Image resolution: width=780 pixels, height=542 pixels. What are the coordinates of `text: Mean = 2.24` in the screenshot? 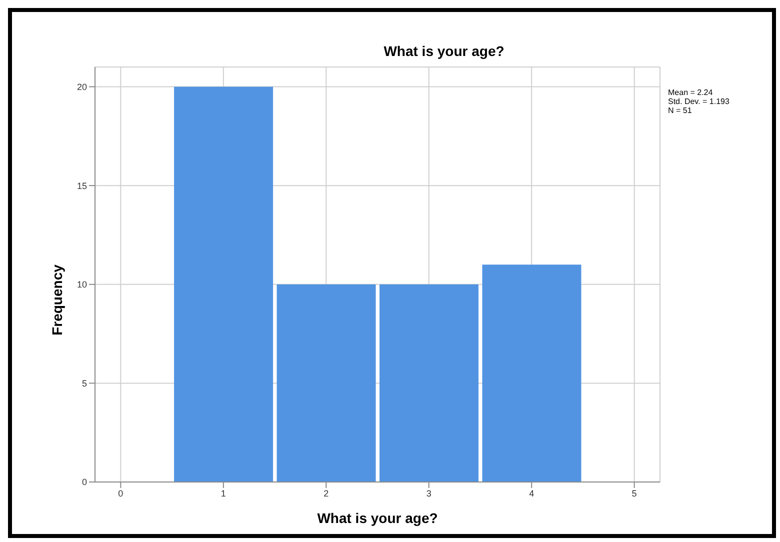 It's located at (691, 92).